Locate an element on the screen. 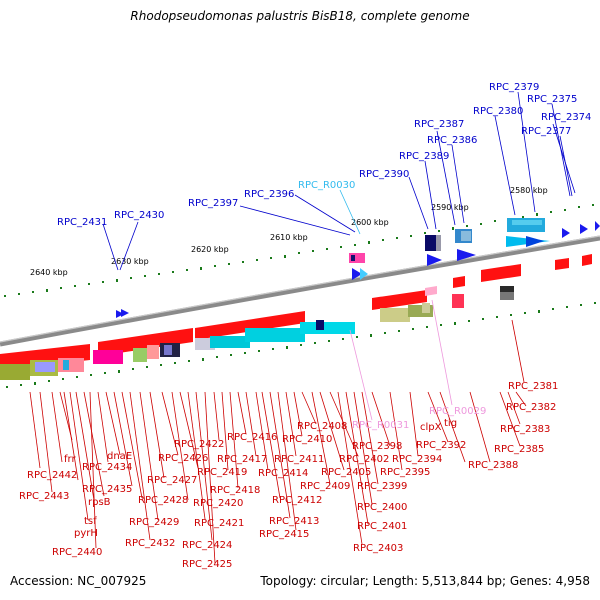 The width and height of the screenshot is (600, 600). gene-label: RPC_2422 is located at coordinates (199, 444).